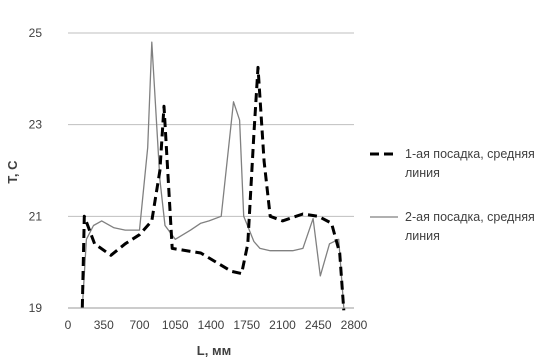  What do you see at coordinates (211, 325) in the screenshot?
I see `x-tick-label: 1400` at bounding box center [211, 325].